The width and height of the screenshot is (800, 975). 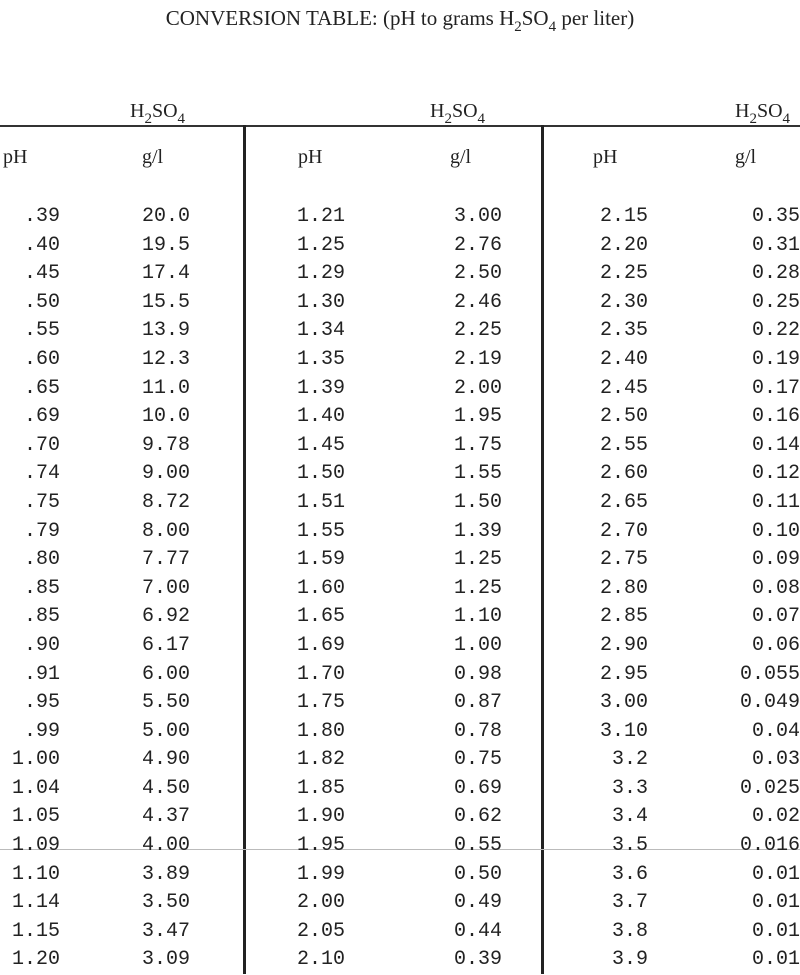 I want to click on ph-cell: 1.05, so click(x=35, y=817).